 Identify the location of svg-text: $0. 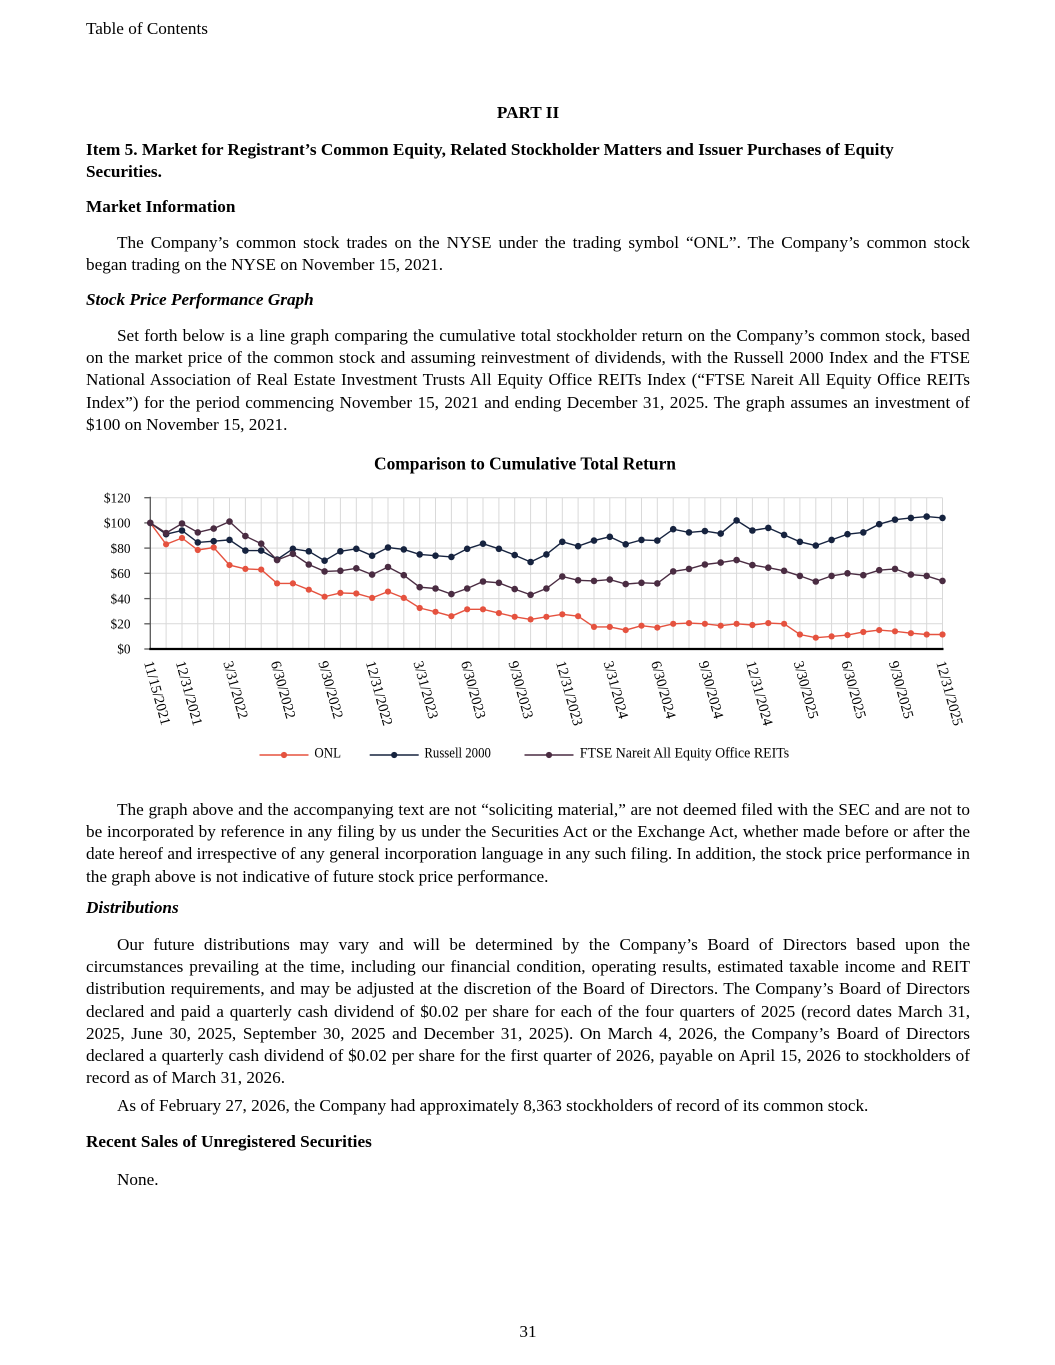
(124, 649).